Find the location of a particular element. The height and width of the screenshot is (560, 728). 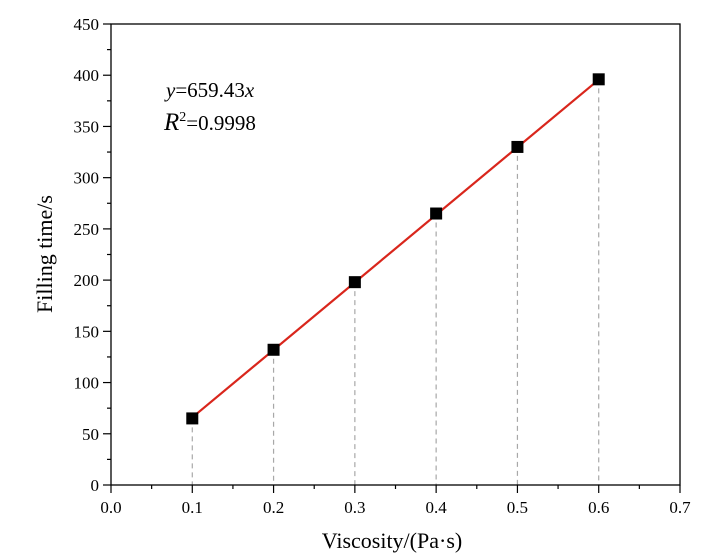

r-squared-var: R is located at coordinates (171, 122).